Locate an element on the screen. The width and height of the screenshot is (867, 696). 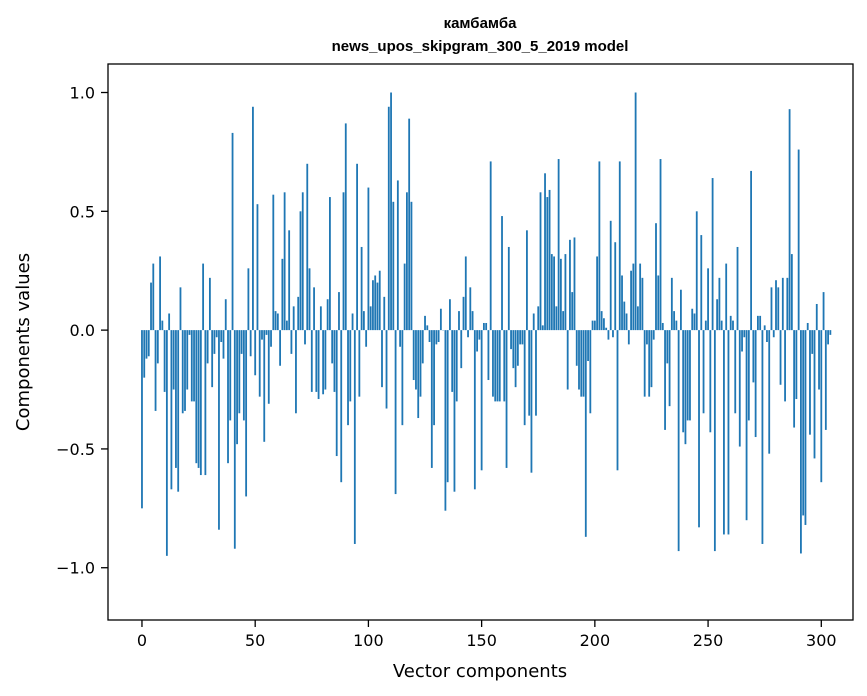
x-tick-label: 100 is located at coordinates (368, 640).